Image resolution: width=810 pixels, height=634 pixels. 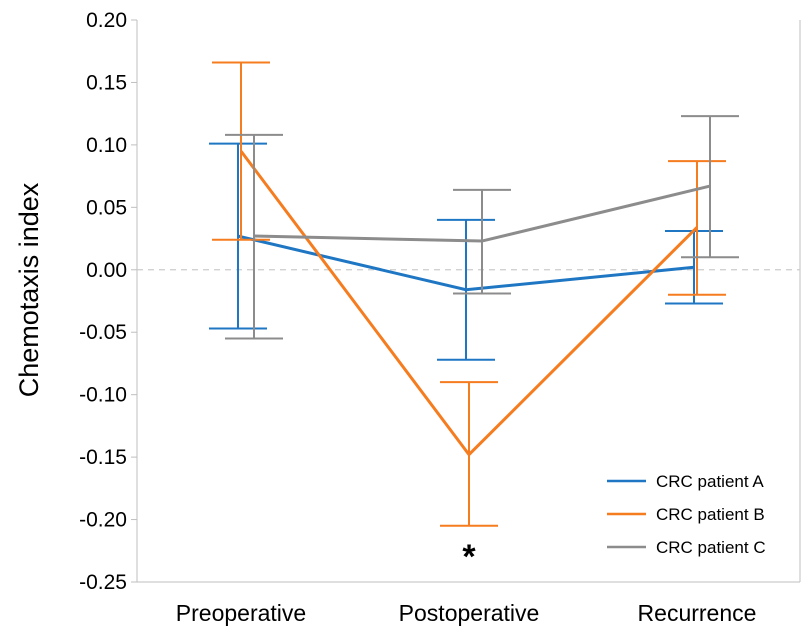 What do you see at coordinates (103, 582) in the screenshot?
I see `y-tick-label: -0.25` at bounding box center [103, 582].